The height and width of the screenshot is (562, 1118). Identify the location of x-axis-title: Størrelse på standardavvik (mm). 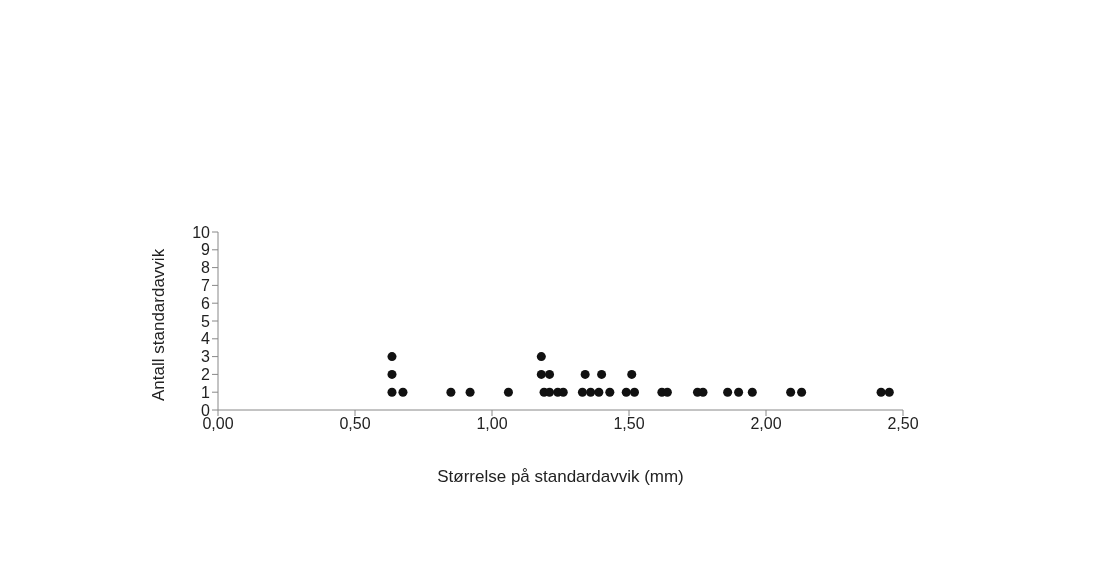
(560, 476).